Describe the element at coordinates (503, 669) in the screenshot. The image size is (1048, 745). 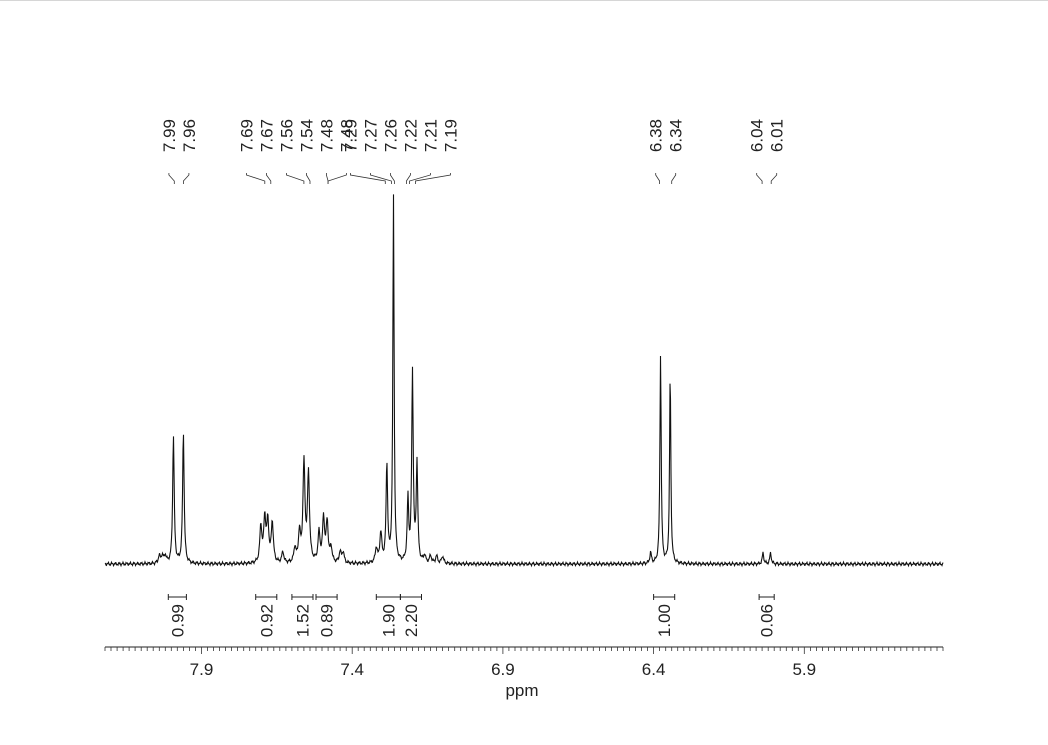
I see `x-tick-label: 6.9` at that location.